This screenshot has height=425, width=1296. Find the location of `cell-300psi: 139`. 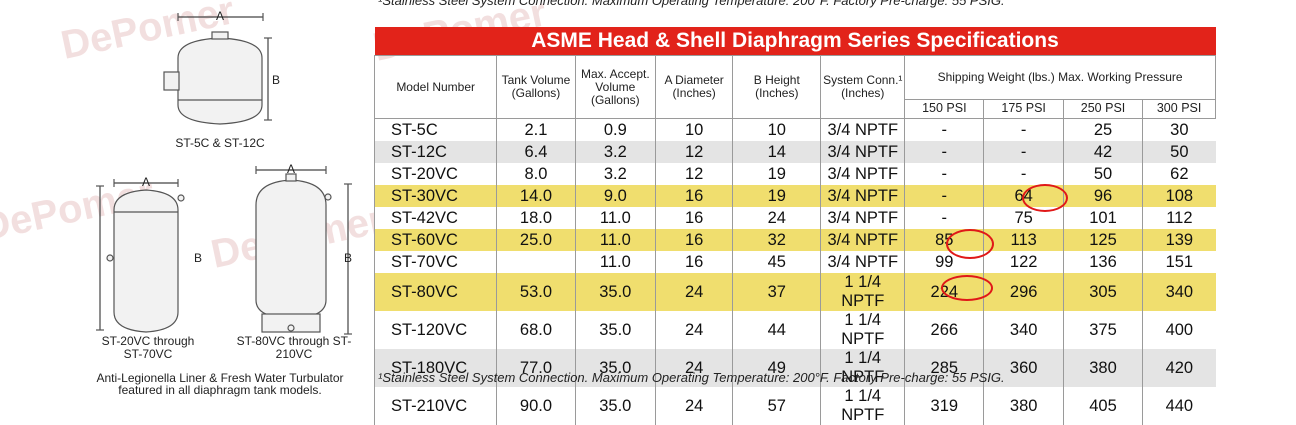

cell-300psi: 139 is located at coordinates (1179, 240).